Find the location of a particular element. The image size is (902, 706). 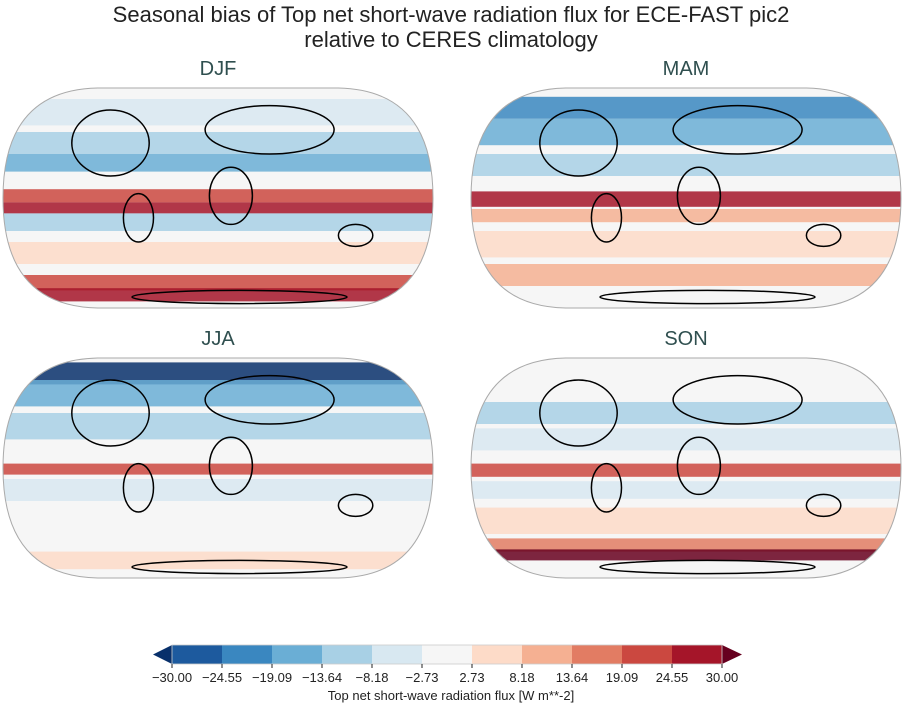

map-mam is located at coordinates (686, 198).